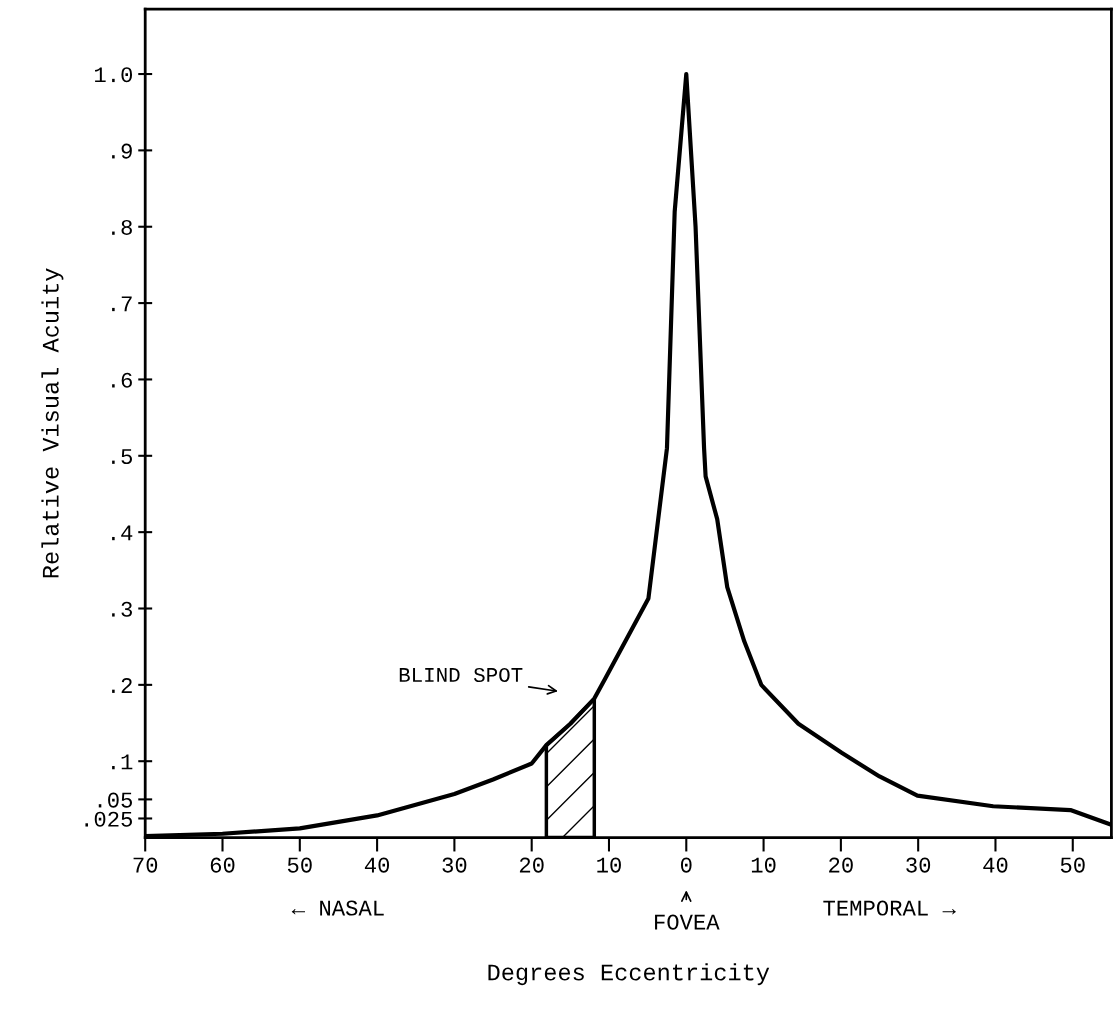  What do you see at coordinates (461, 675) in the screenshot?
I see `text: BLIND SPOT` at bounding box center [461, 675].